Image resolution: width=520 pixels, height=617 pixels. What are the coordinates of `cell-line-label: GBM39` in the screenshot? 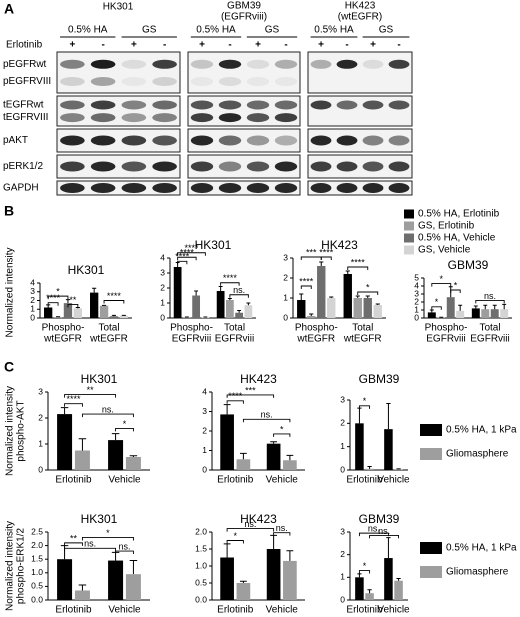 It's located at (244, 6).